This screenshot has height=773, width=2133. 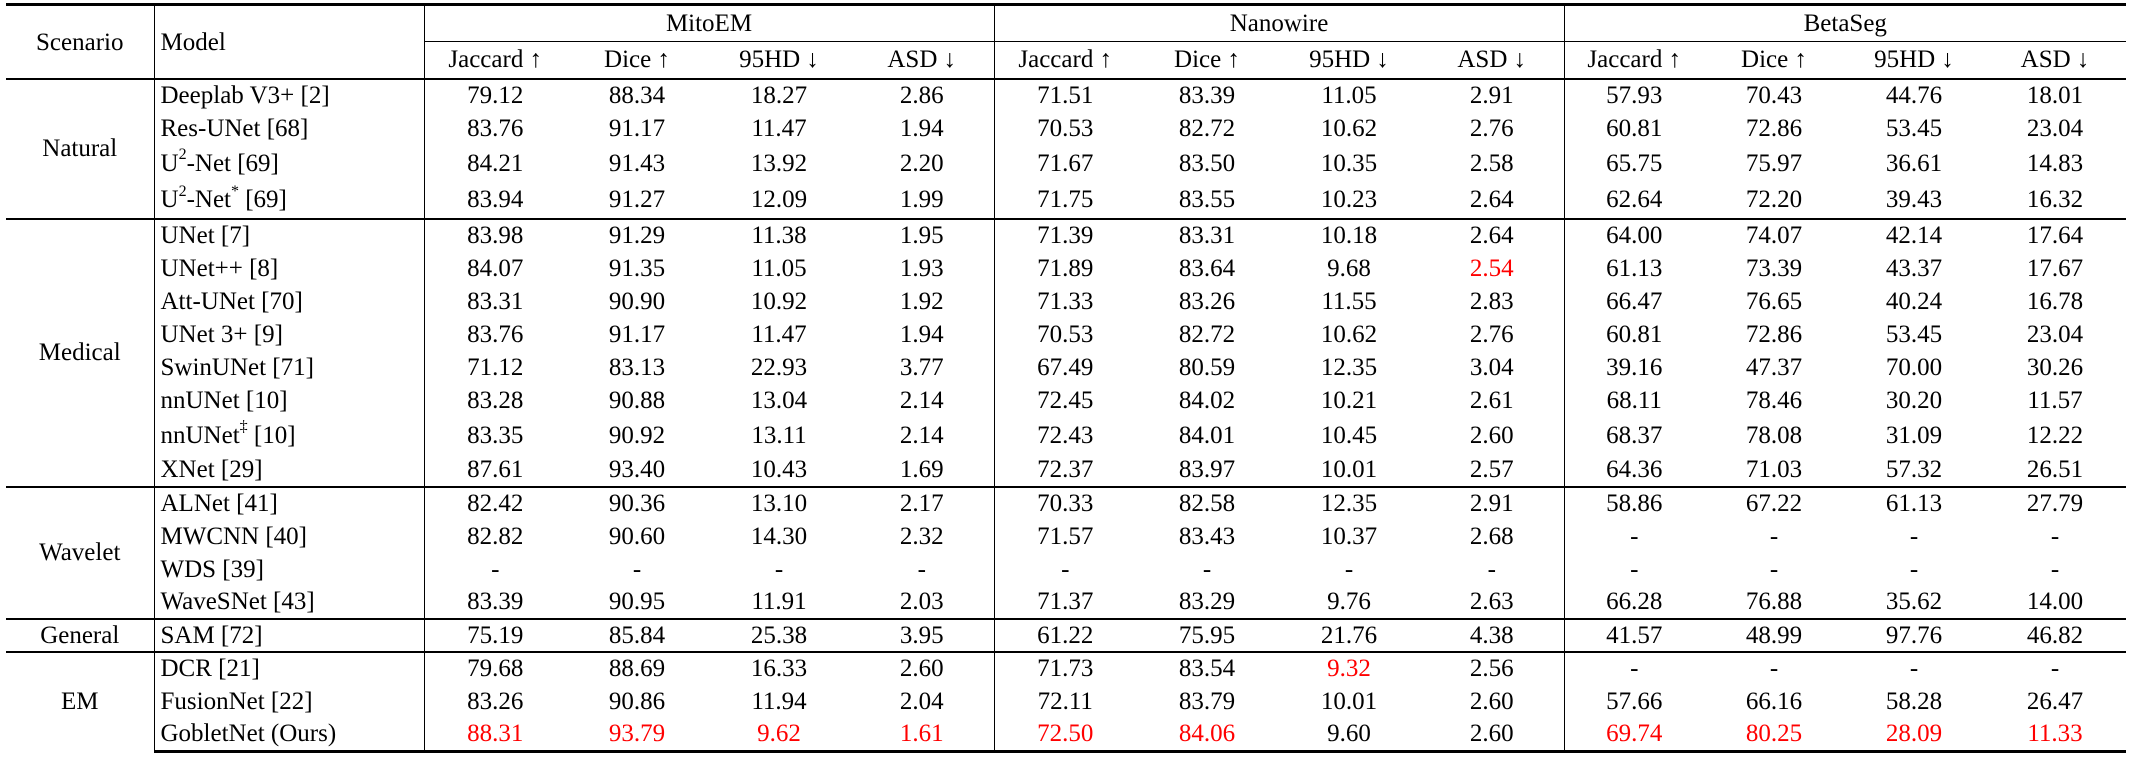 I want to click on metric-value-cell: 23.04, so click(x=2055, y=128).